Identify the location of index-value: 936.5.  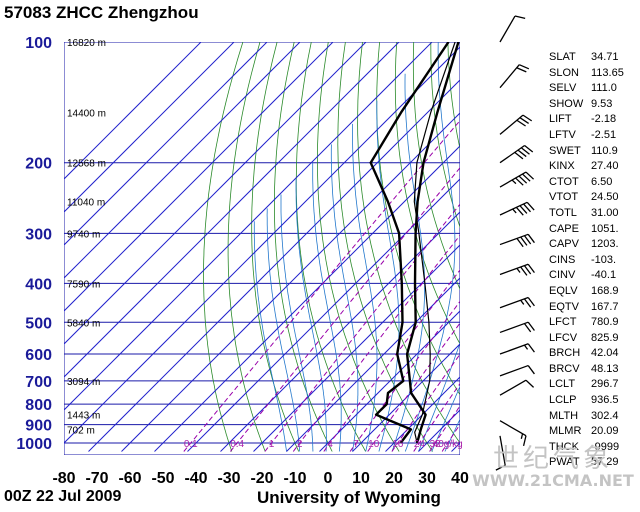
(605, 400).